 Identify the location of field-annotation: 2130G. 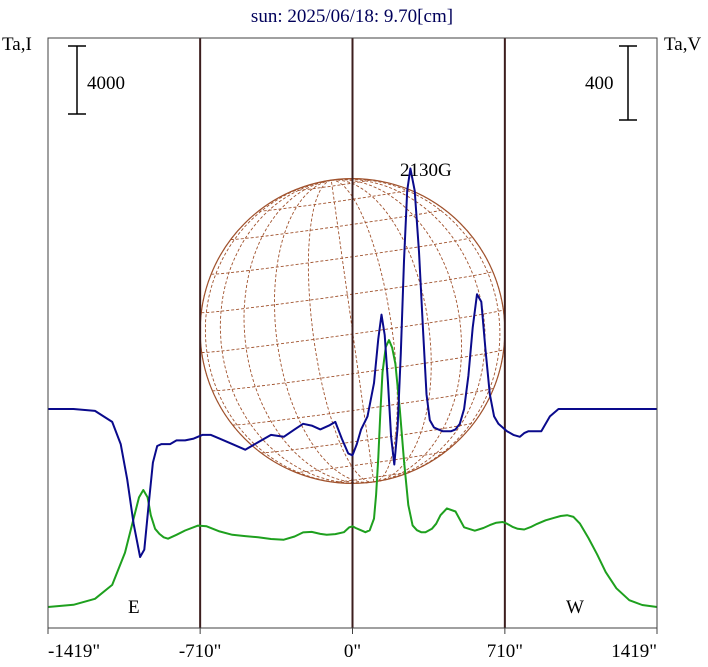
(426, 170).